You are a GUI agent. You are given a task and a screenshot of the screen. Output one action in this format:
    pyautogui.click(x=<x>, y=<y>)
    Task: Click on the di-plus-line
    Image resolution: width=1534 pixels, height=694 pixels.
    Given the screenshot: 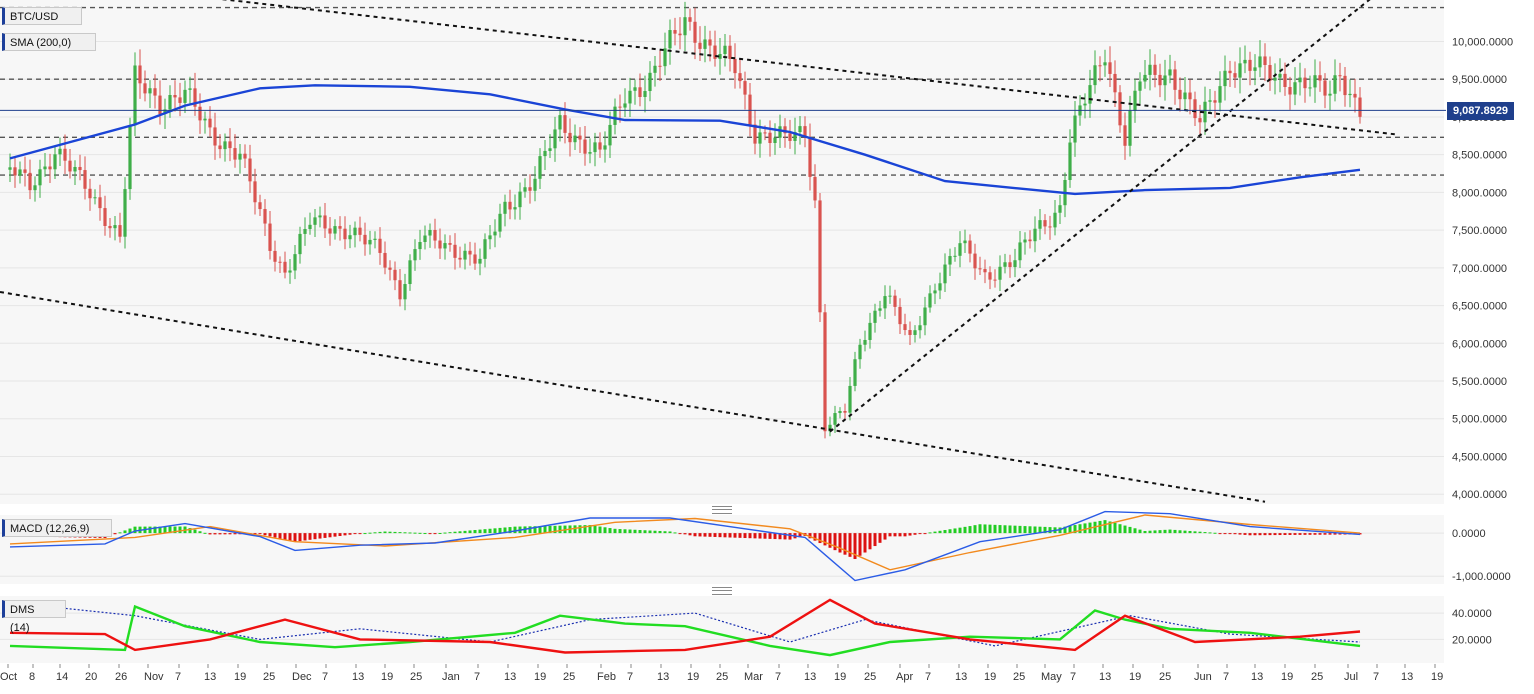 What is the action you would take?
    pyautogui.click(x=685, y=630)
    